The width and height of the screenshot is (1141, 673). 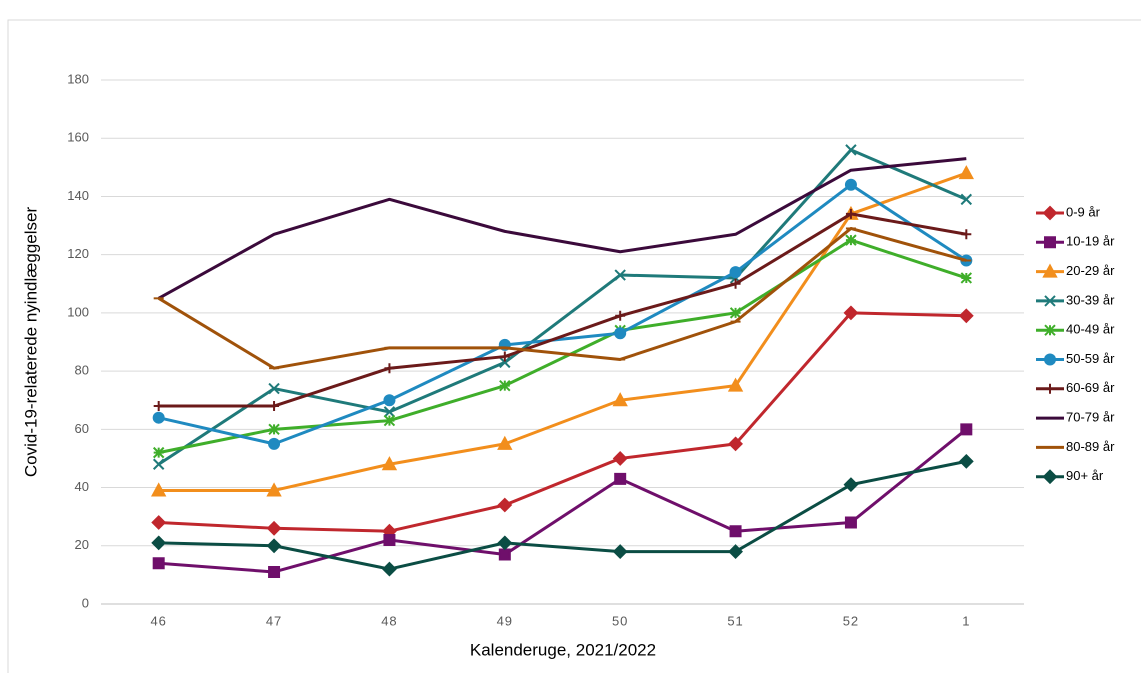 I want to click on y-tick-label: 60, so click(x=82, y=428).